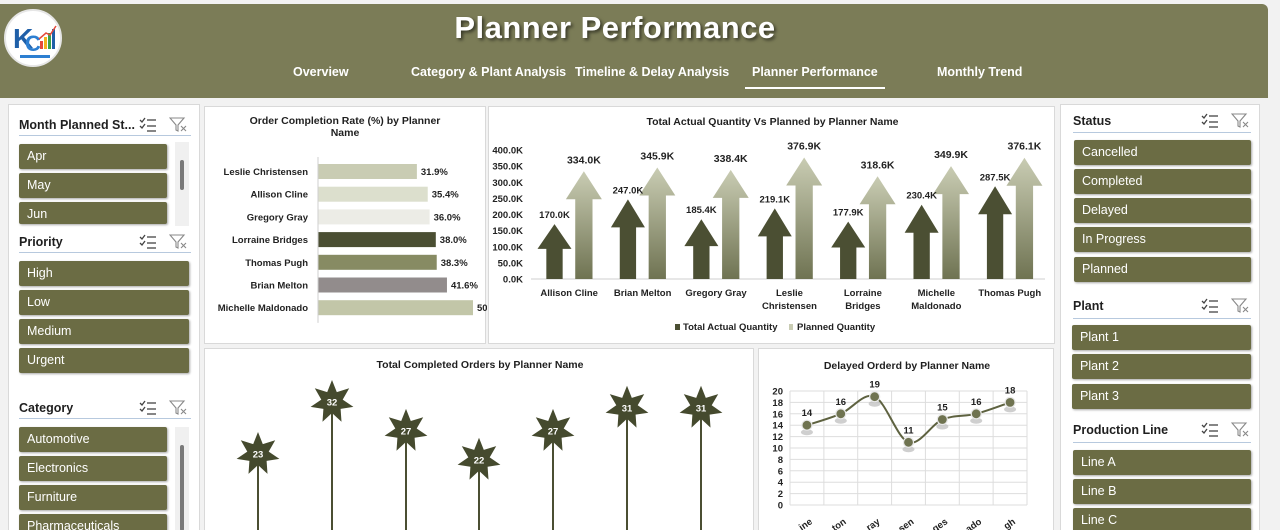 The height and width of the screenshot is (530, 1280). Describe the element at coordinates (270, 240) in the screenshot. I see `y-tick-label: Lorraine Bridges` at that location.